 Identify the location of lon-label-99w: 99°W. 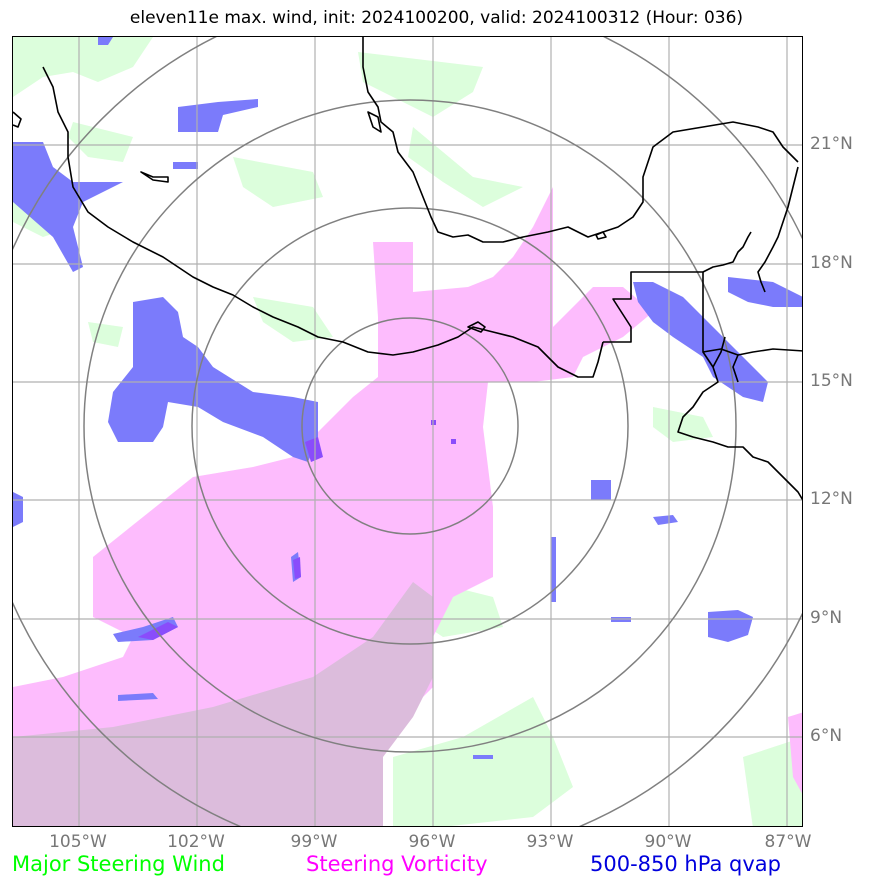
(314, 842).